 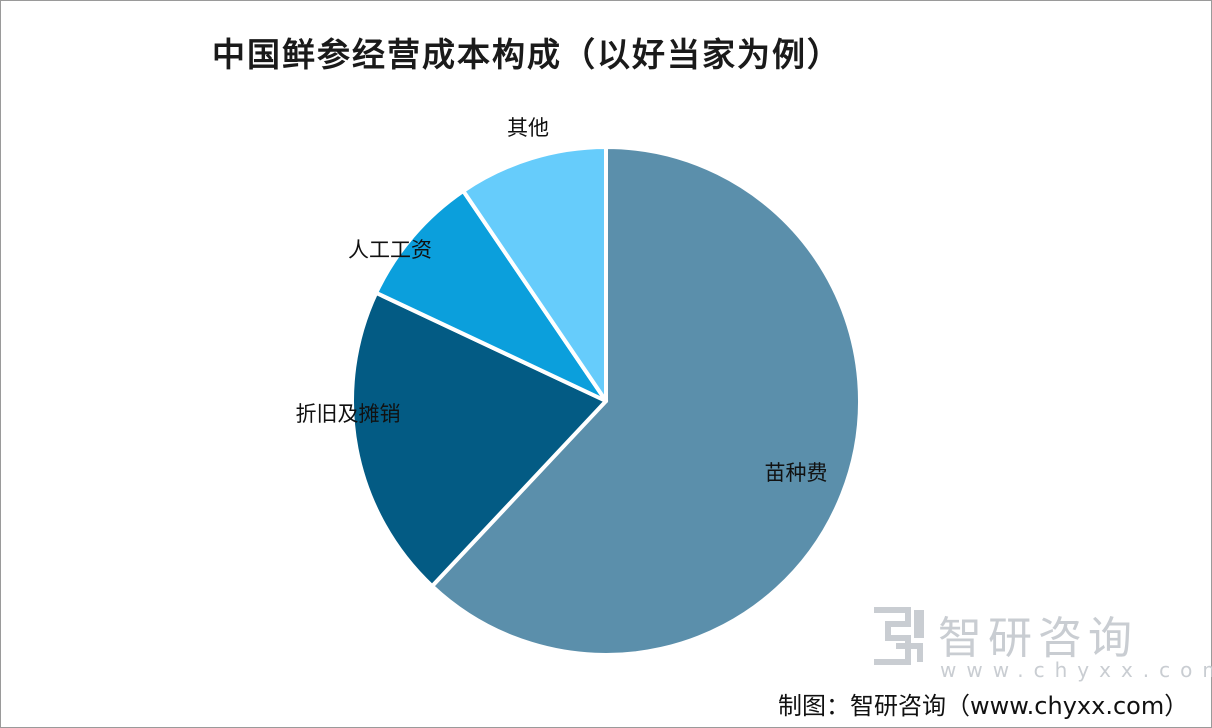 I want to click on watermark-url: www.chyxx.com, so click(x=1076, y=670).